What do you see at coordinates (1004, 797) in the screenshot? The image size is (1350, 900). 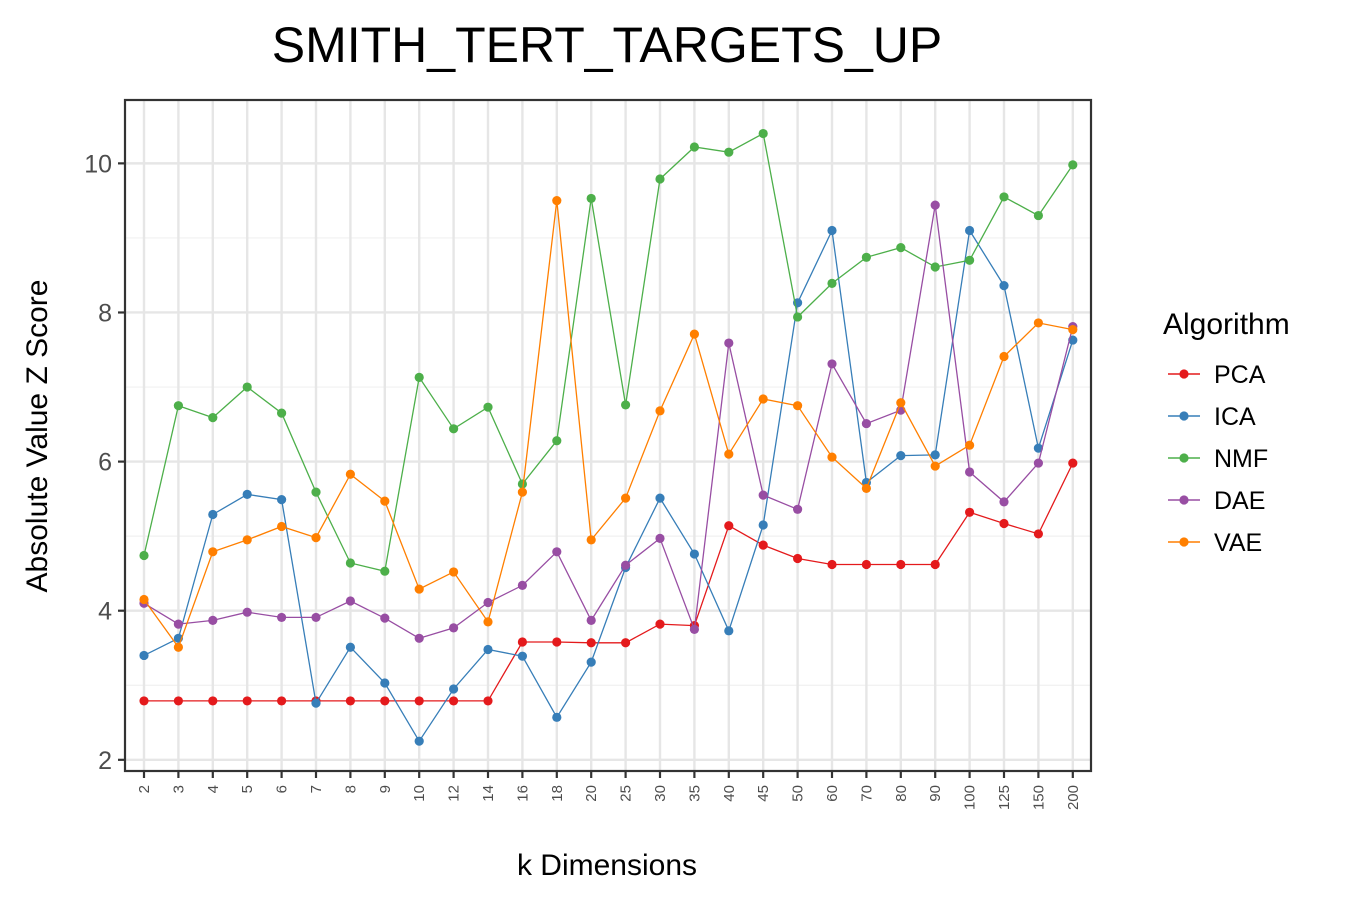 I see `x-tick-label: 125` at bounding box center [1004, 797].